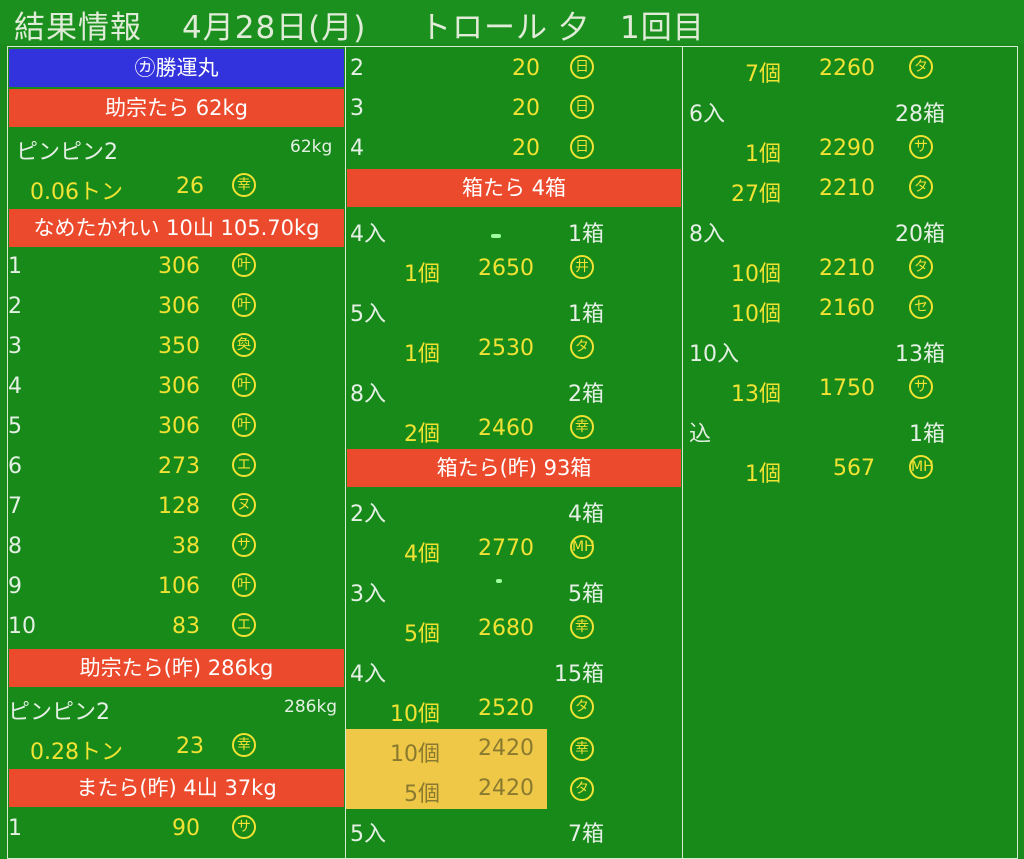  I want to click on row-number: 9, so click(15, 586).